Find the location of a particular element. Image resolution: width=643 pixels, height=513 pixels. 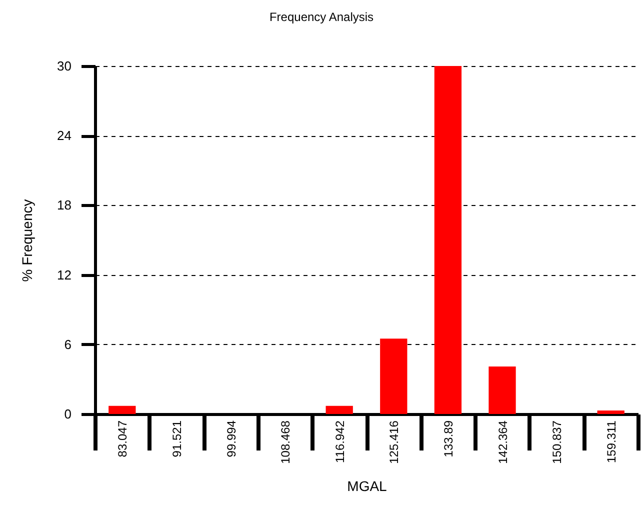

y-tick-label: 30 is located at coordinates (64, 66).